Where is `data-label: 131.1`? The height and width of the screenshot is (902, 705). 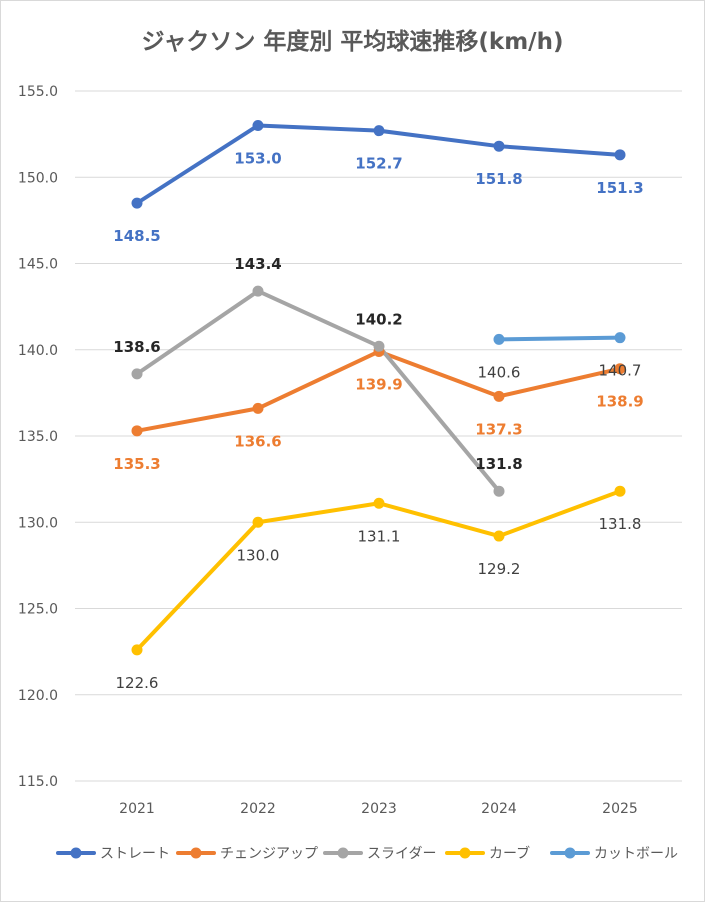 data-label: 131.1 is located at coordinates (379, 536).